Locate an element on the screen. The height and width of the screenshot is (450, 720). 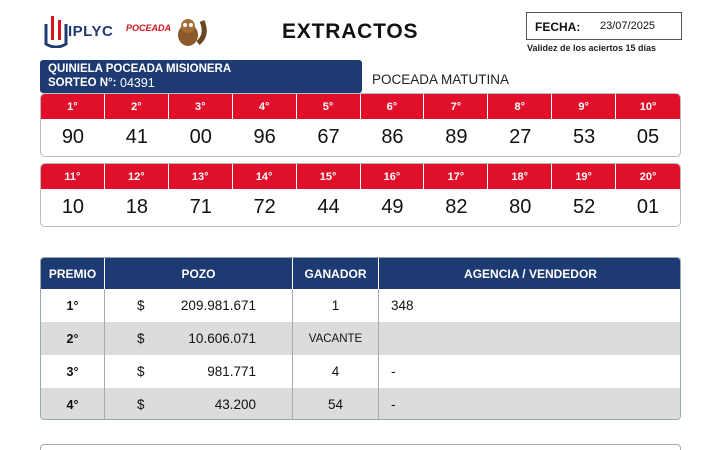
table-row: 3° $ 981.771 4 - is located at coordinates (360, 371).